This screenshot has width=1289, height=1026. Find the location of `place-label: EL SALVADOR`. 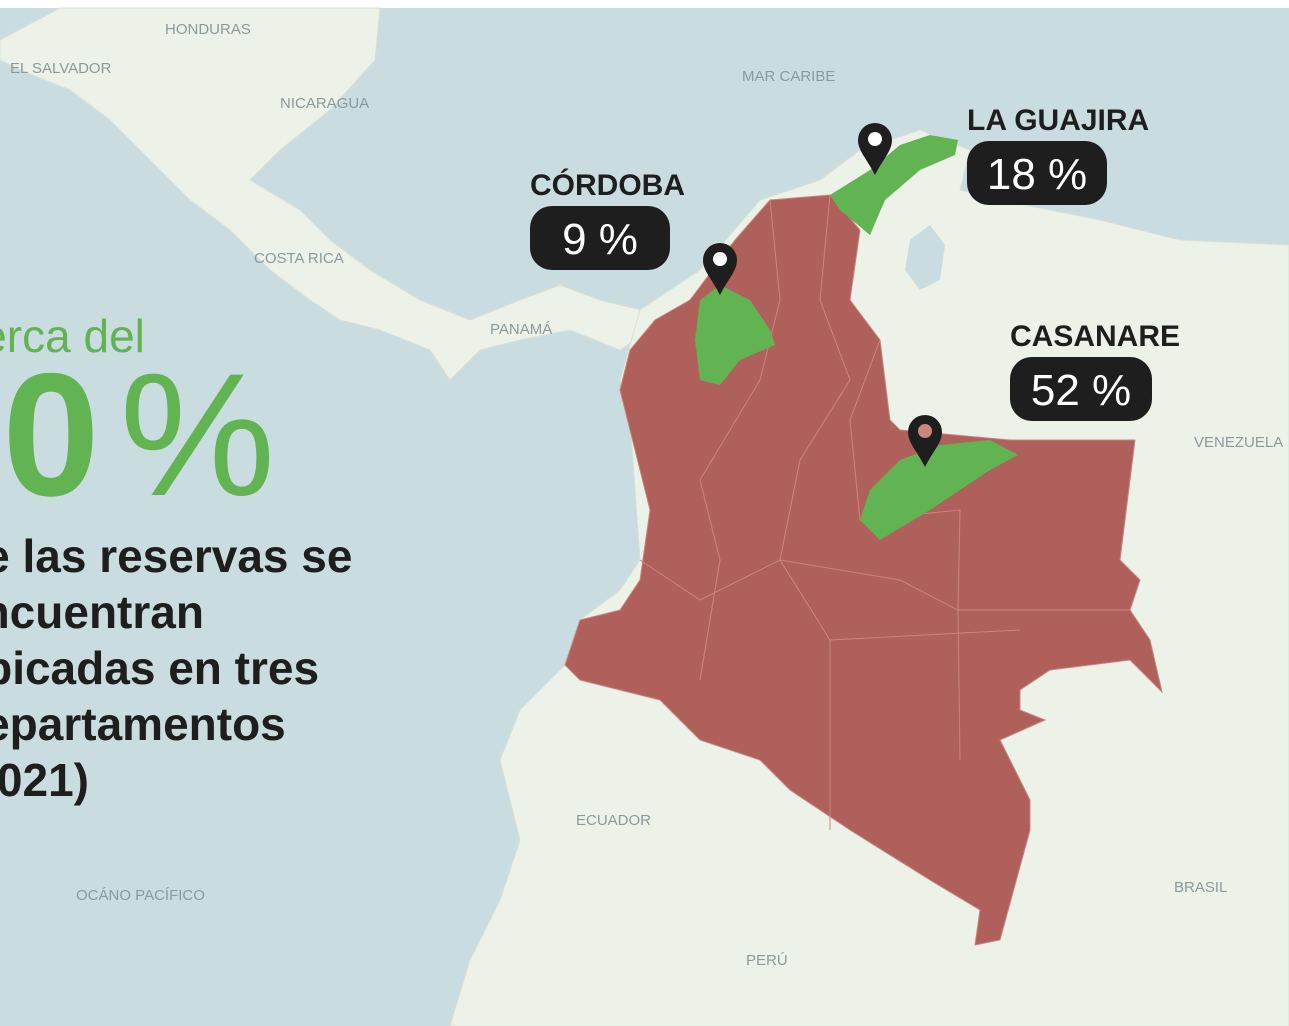

place-label: EL SALVADOR is located at coordinates (61, 68).